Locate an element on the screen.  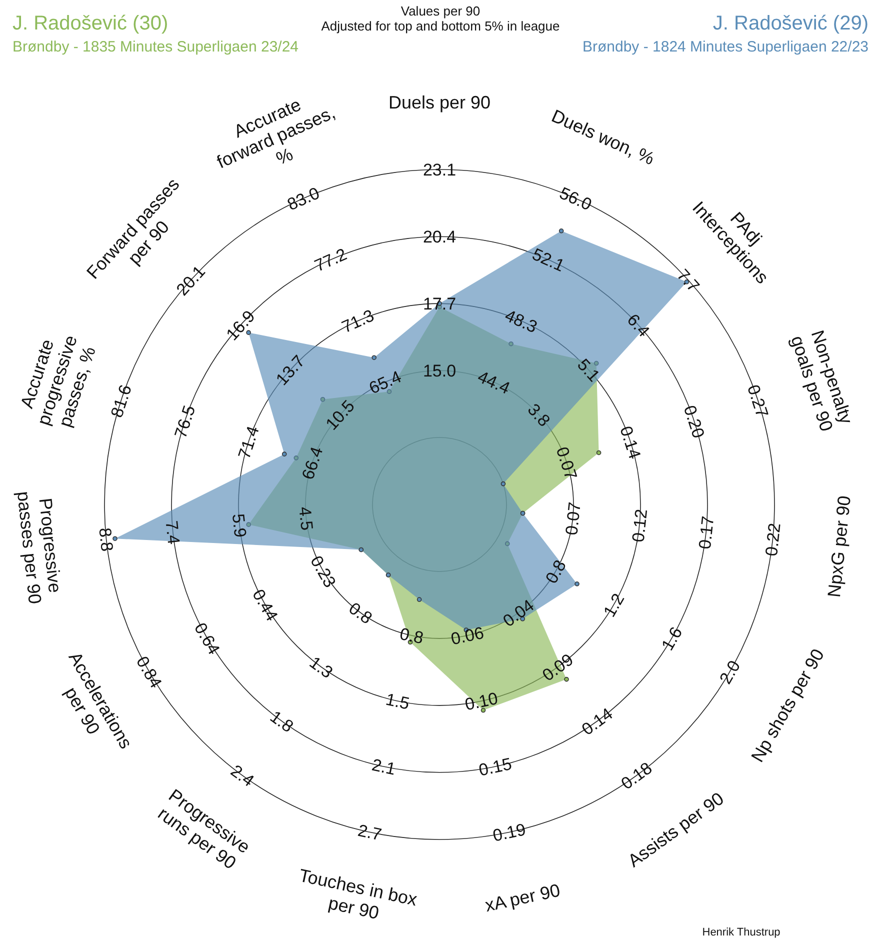
text: 81.6 is located at coordinates (121, 401).